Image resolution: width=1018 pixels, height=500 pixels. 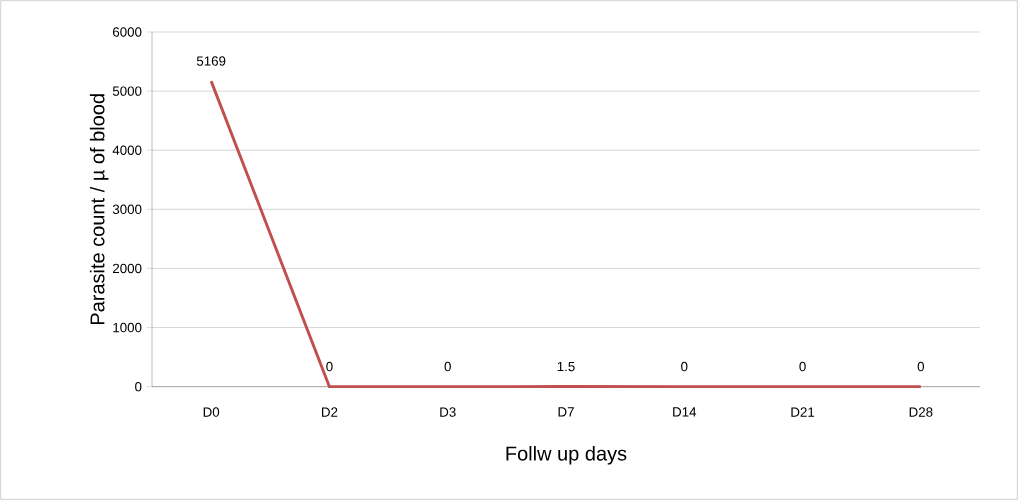 What do you see at coordinates (566, 455) in the screenshot?
I see `x-axis-title: Follw up days` at bounding box center [566, 455].